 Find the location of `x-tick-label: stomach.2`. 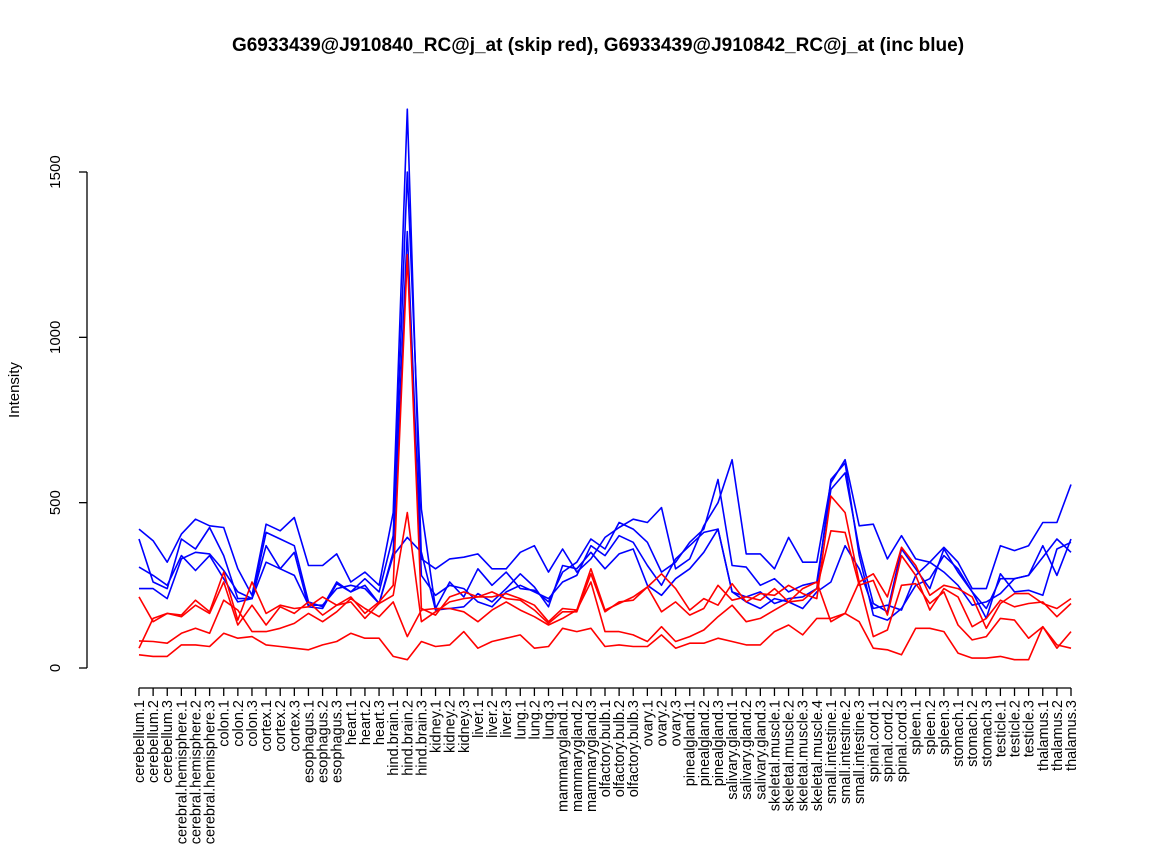

x-tick-label: stomach.2 is located at coordinates (973, 733).